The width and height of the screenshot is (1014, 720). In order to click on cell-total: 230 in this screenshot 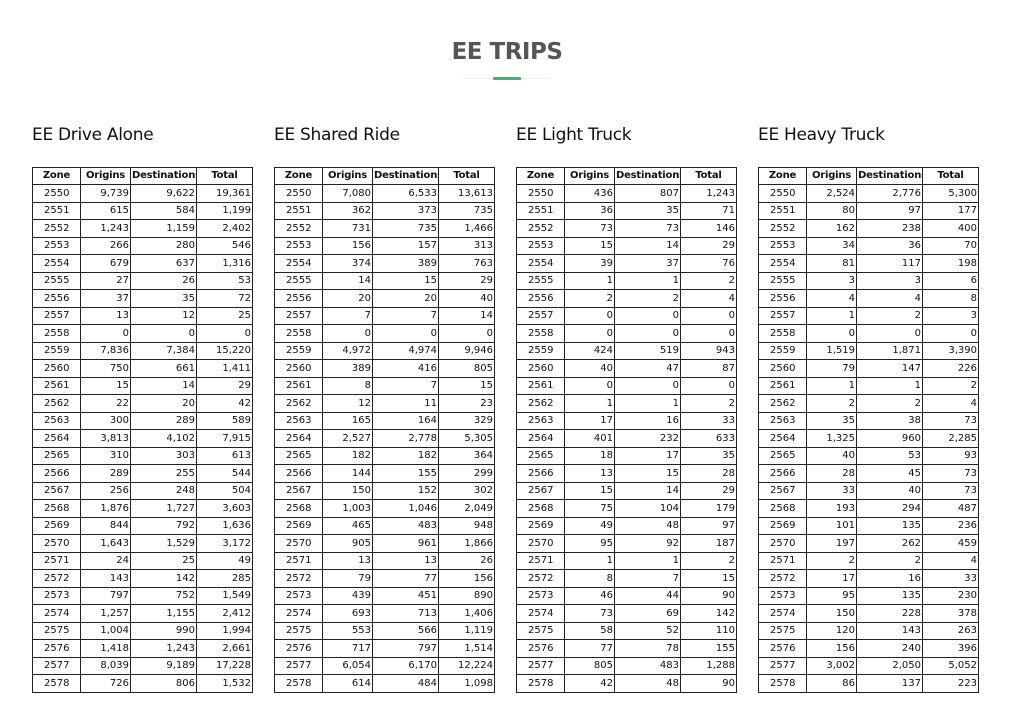, I will do `click(950, 595)`.